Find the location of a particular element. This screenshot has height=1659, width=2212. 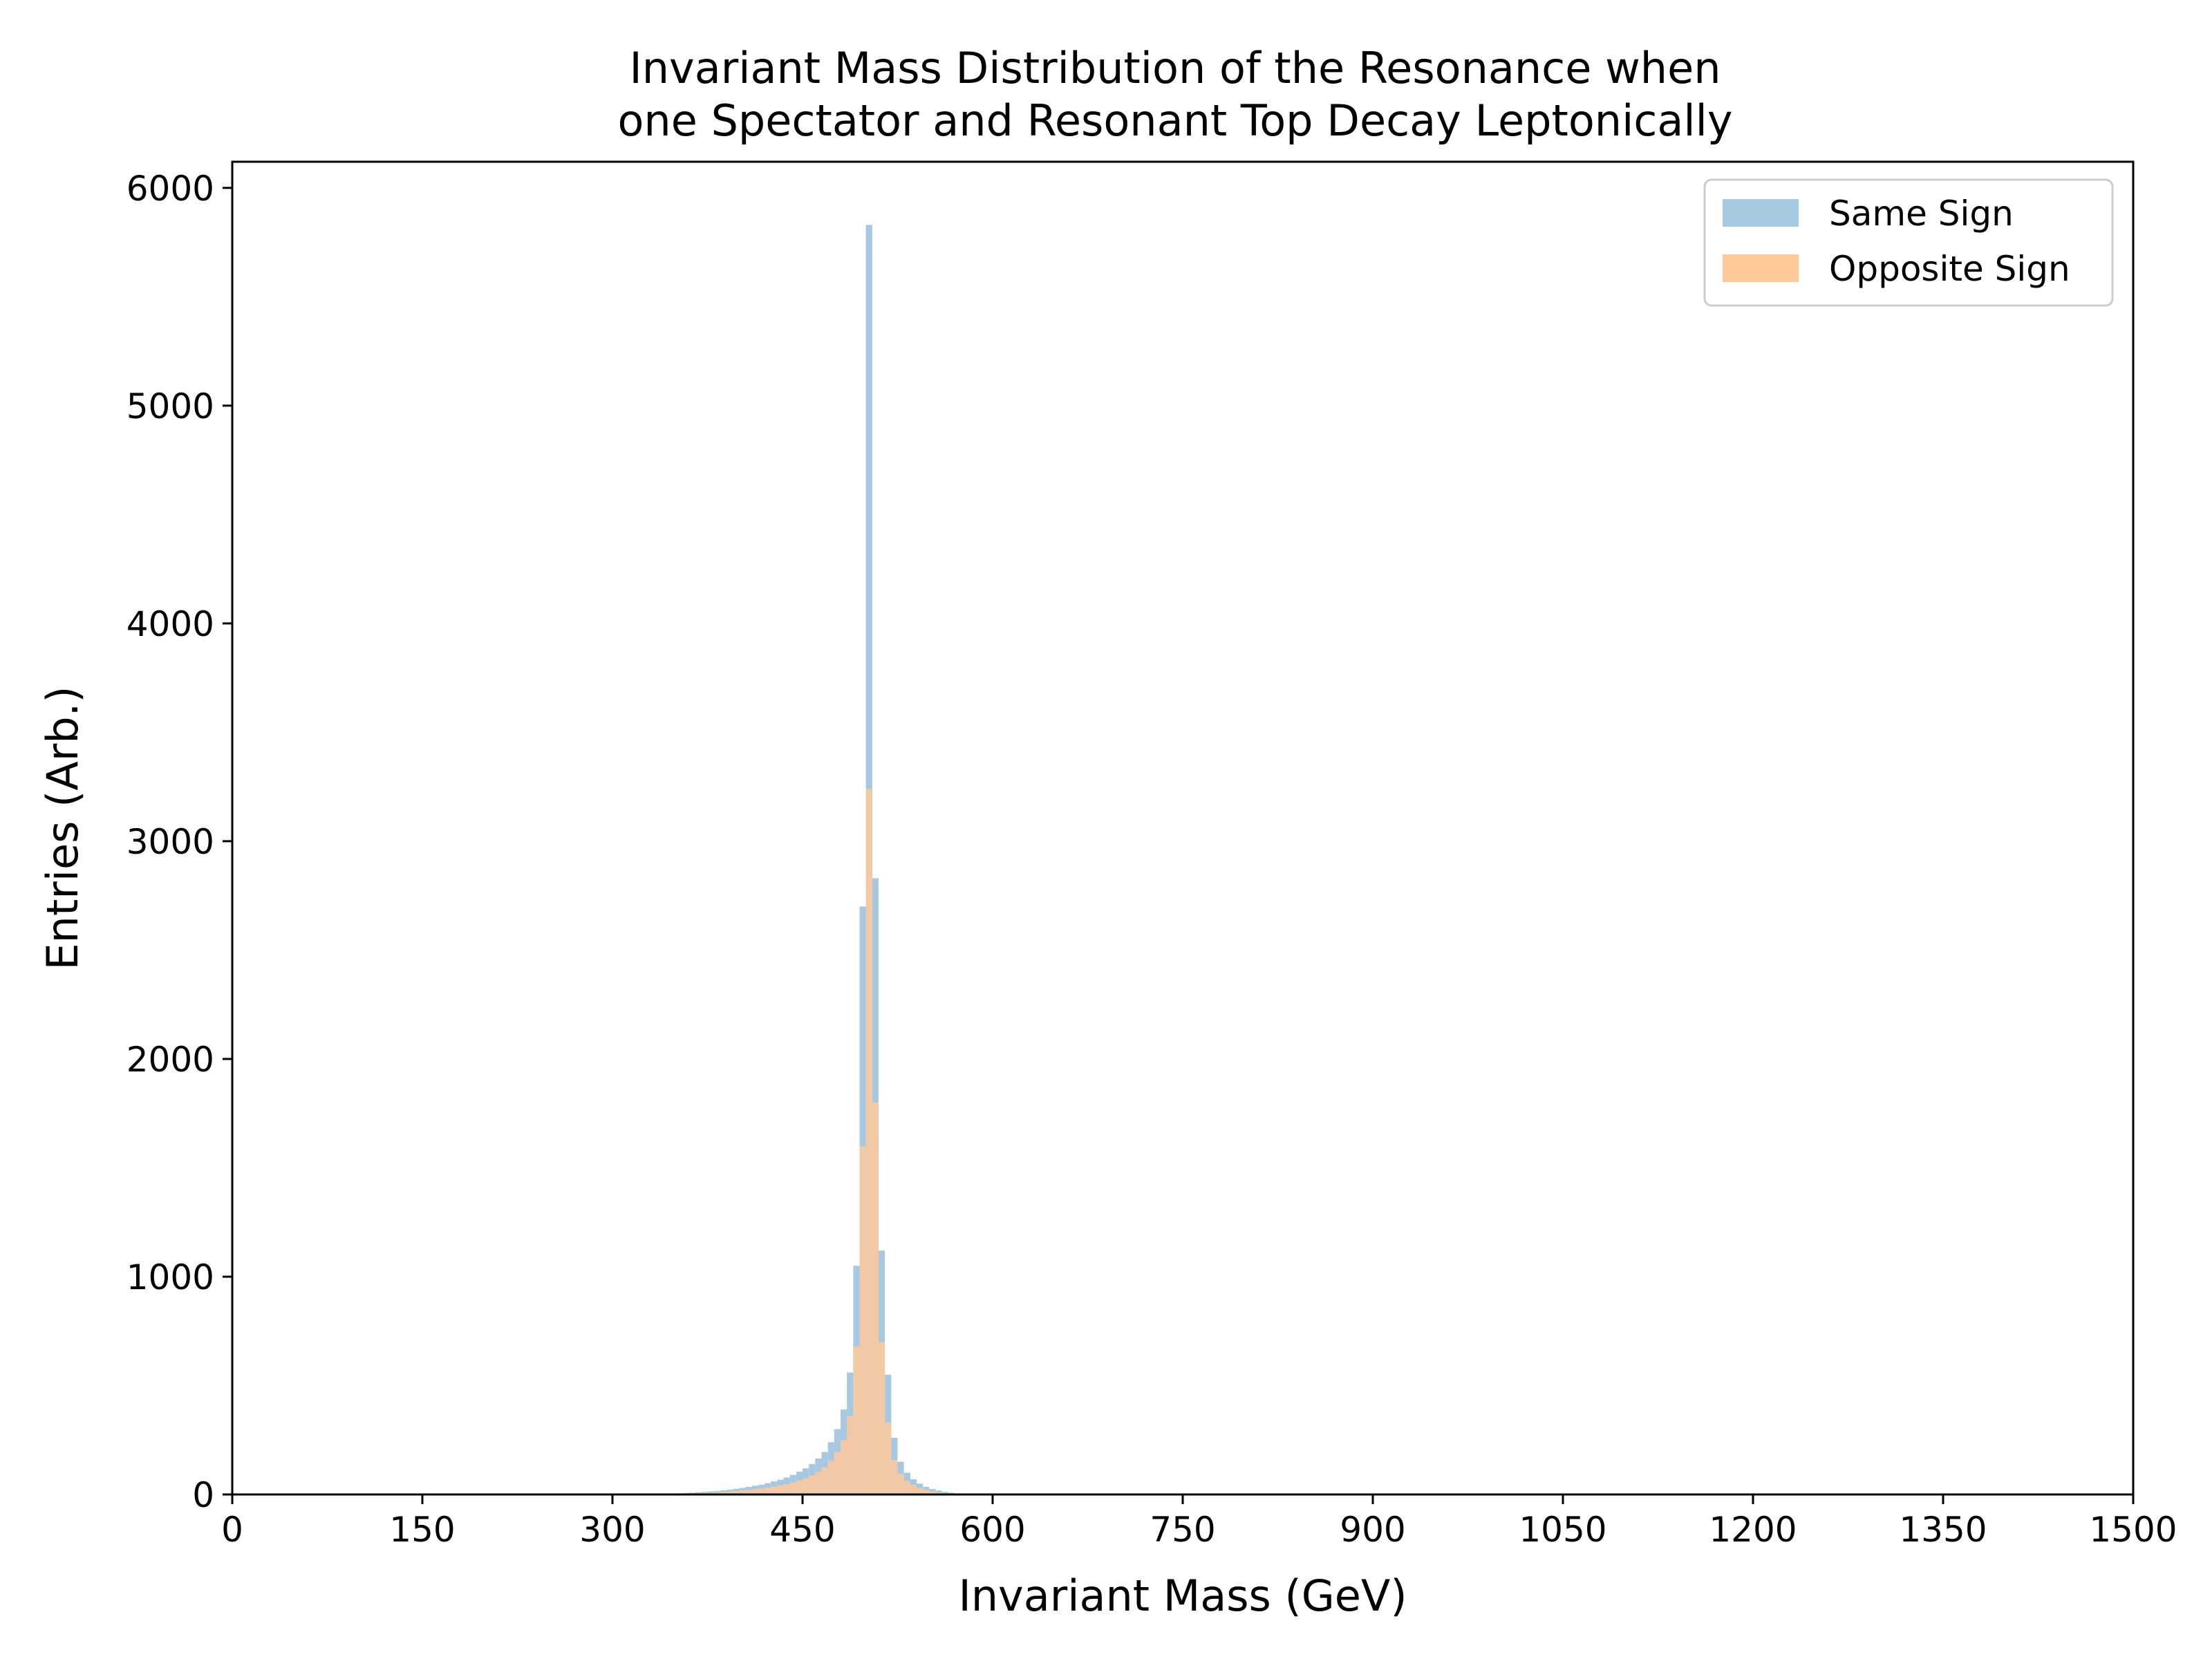

y-tick-label: 6000 is located at coordinates (170, 189).